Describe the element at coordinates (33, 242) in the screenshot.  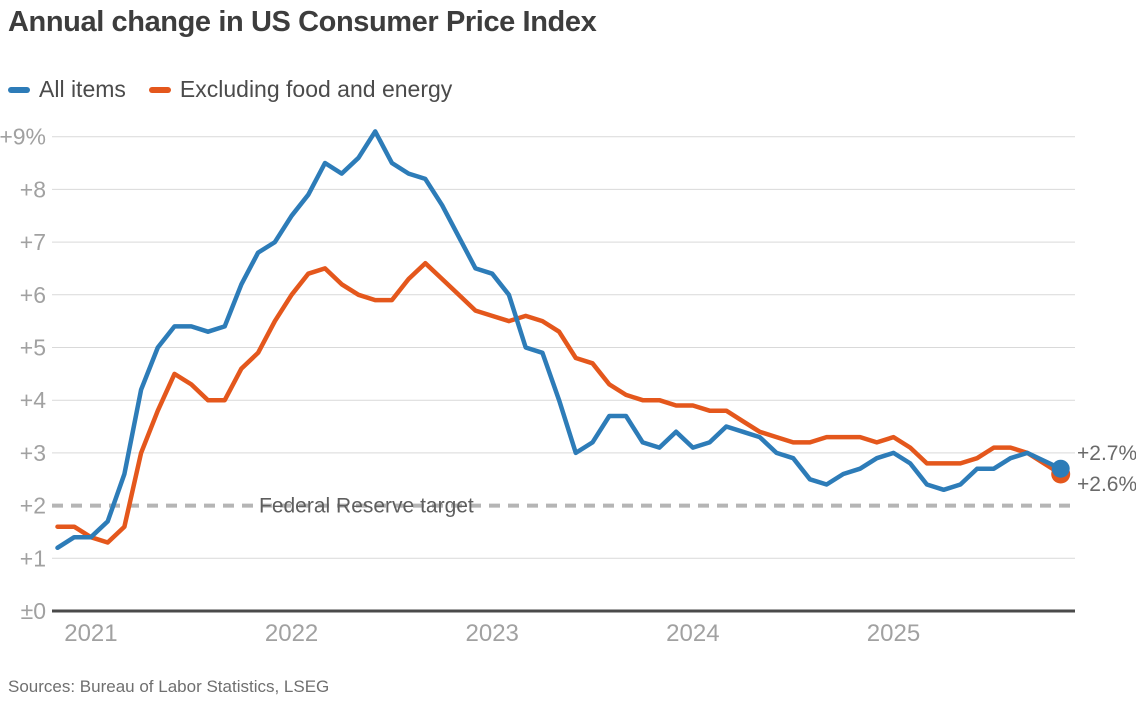
I see `y-tick-label: +7` at that location.